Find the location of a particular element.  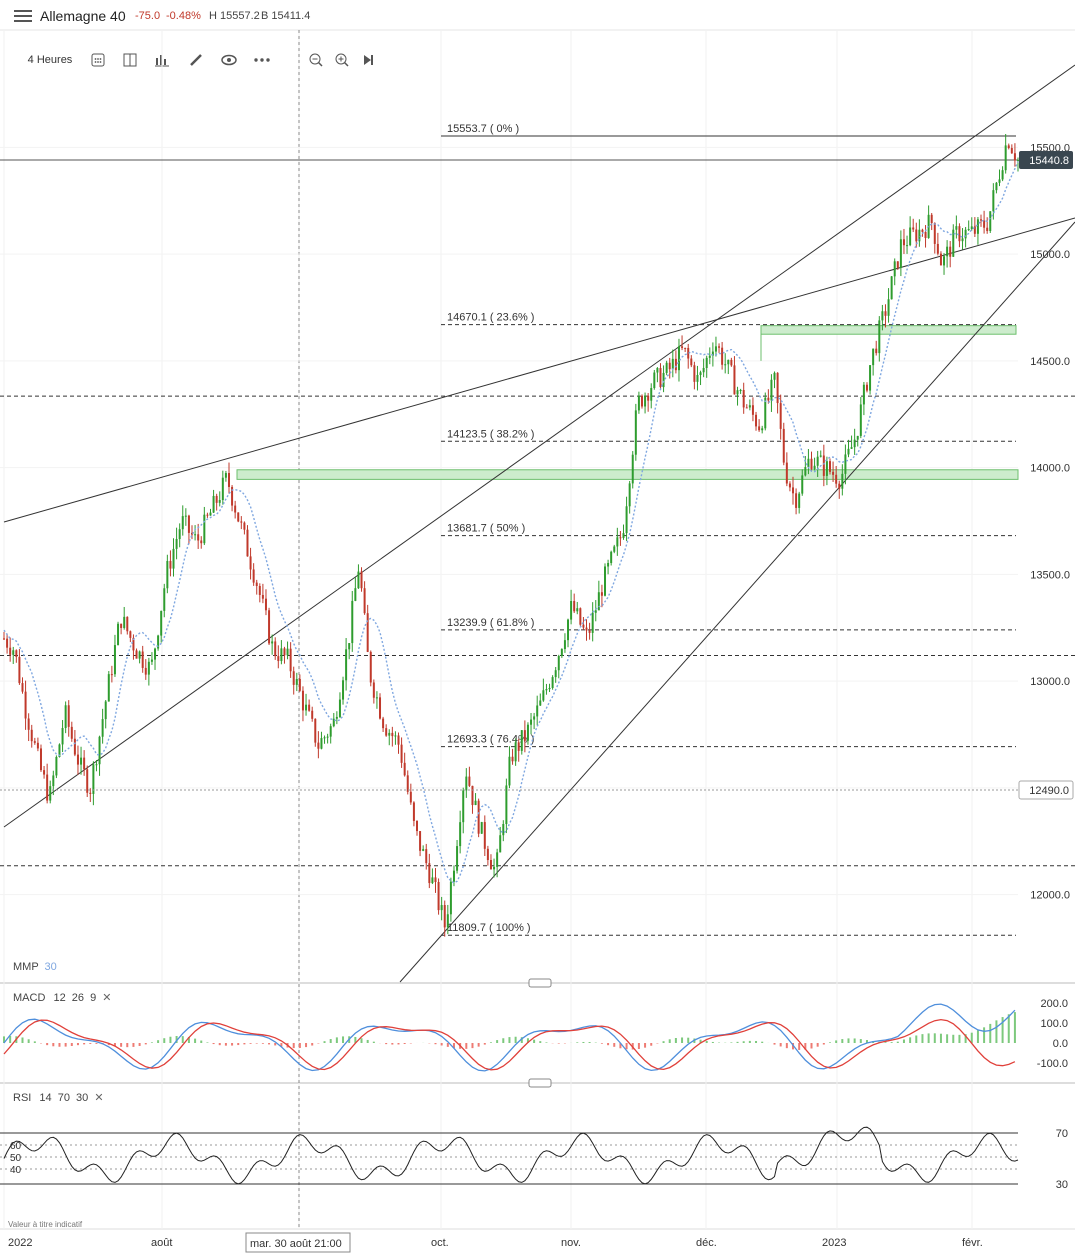

zoom-out-icon is located at coordinates (316, 60).